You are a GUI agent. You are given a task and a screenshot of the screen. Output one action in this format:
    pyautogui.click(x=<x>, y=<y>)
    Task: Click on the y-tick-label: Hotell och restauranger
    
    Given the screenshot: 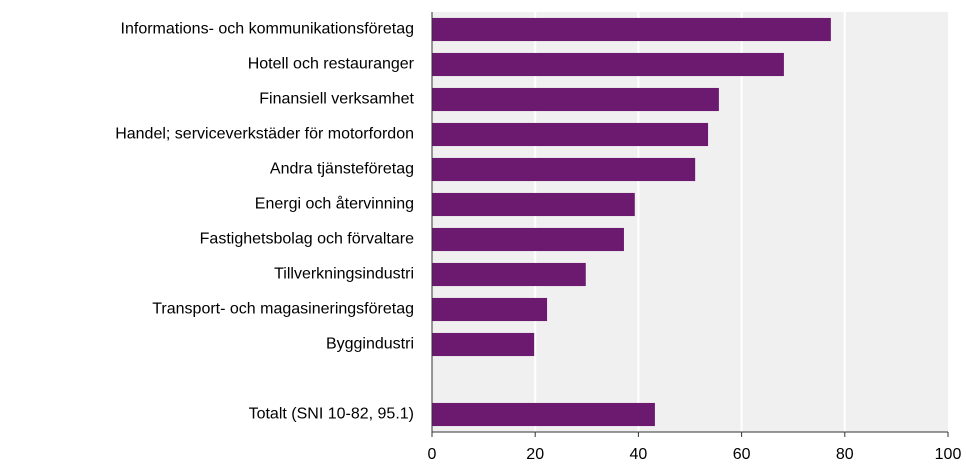 What is the action you would take?
    pyautogui.click(x=331, y=64)
    